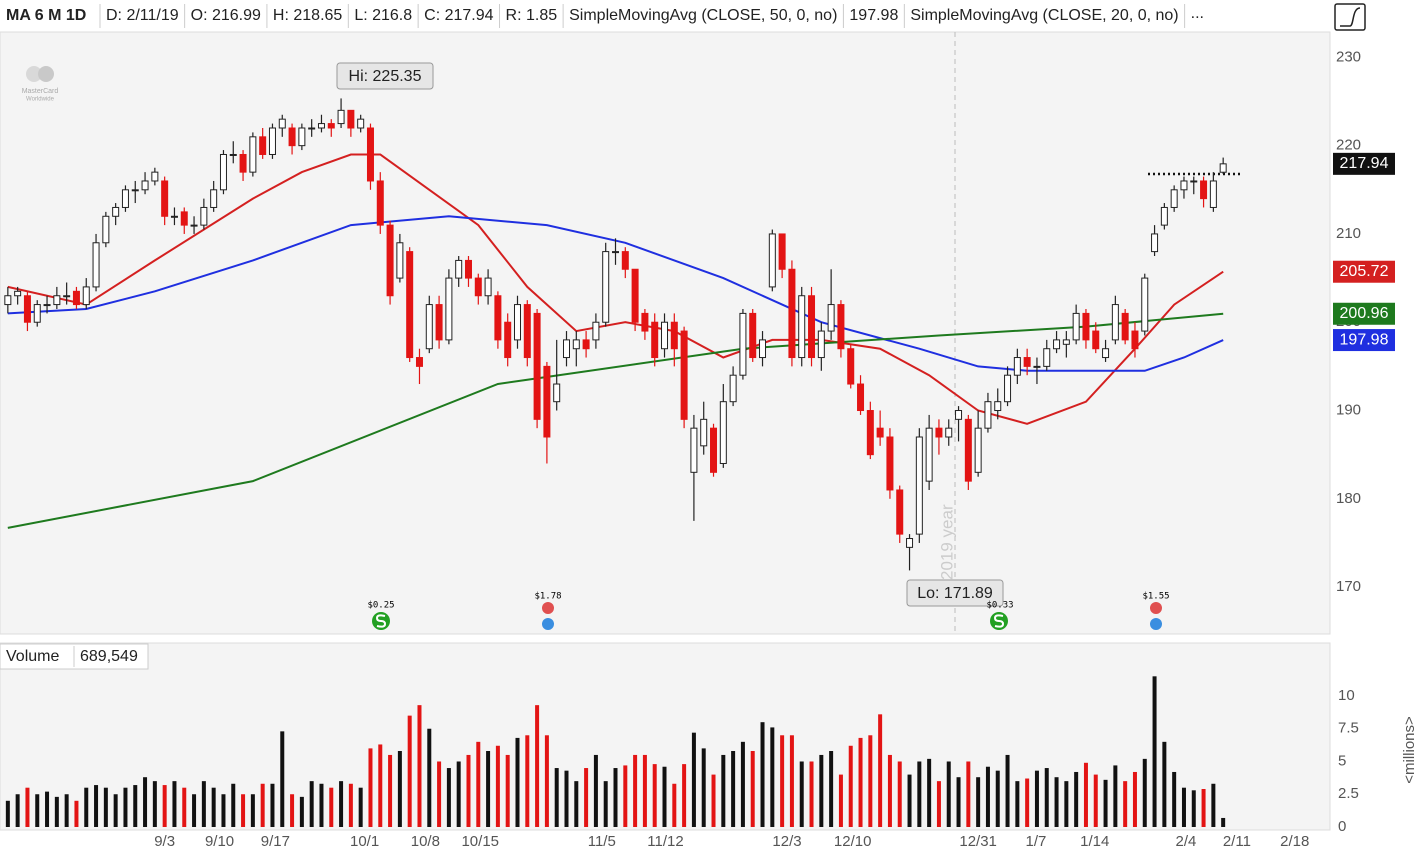  Describe the element at coordinates (1155, 597) in the screenshot. I see `dividend-label: $1.55` at that location.